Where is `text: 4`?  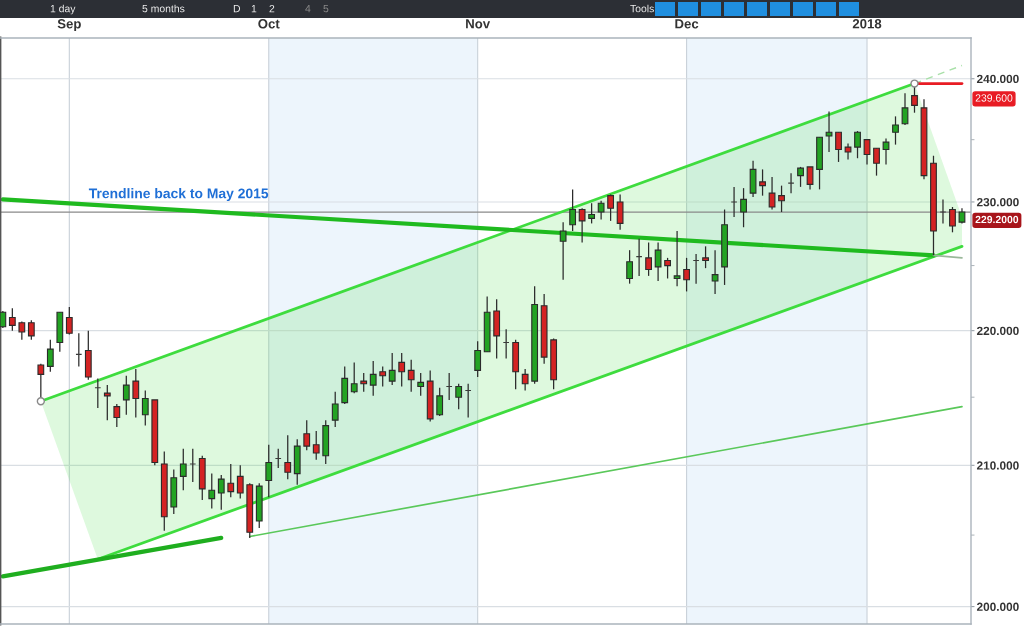
text: 4 is located at coordinates (308, 9).